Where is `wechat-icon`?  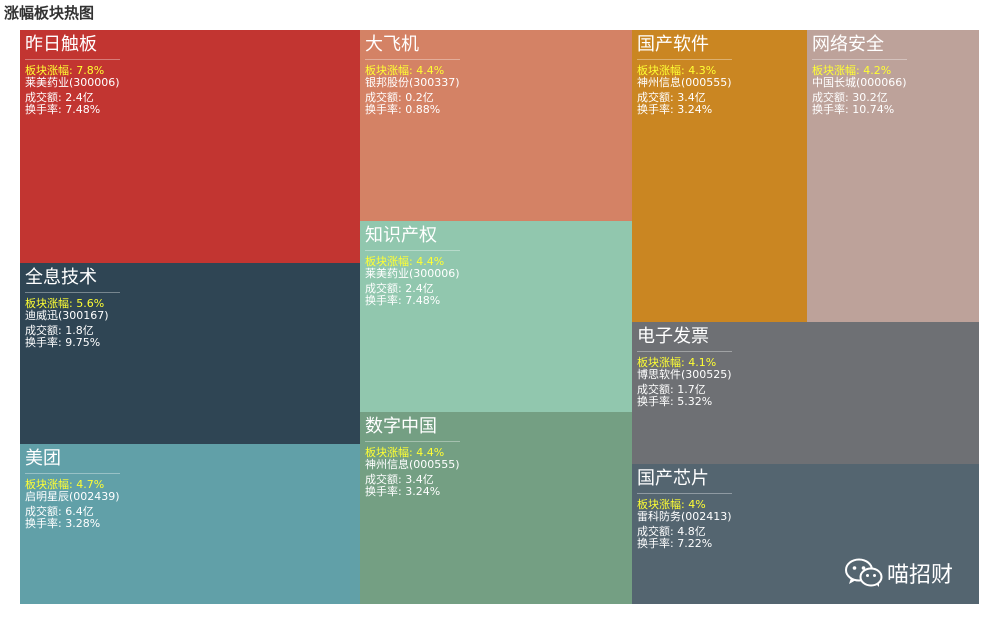
wechat-icon is located at coordinates (864, 572).